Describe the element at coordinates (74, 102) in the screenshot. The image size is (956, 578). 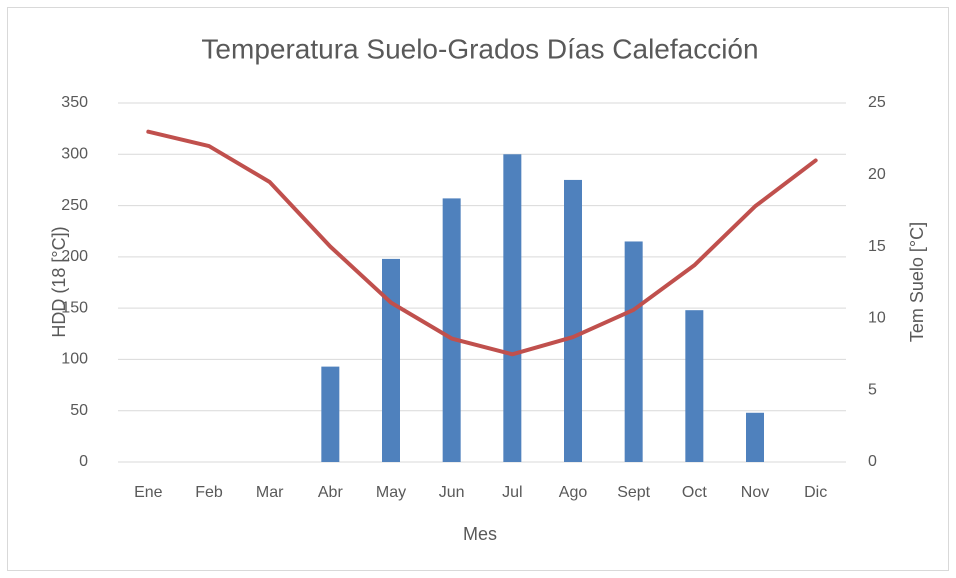
I see `y-tick-label: 350` at that location.